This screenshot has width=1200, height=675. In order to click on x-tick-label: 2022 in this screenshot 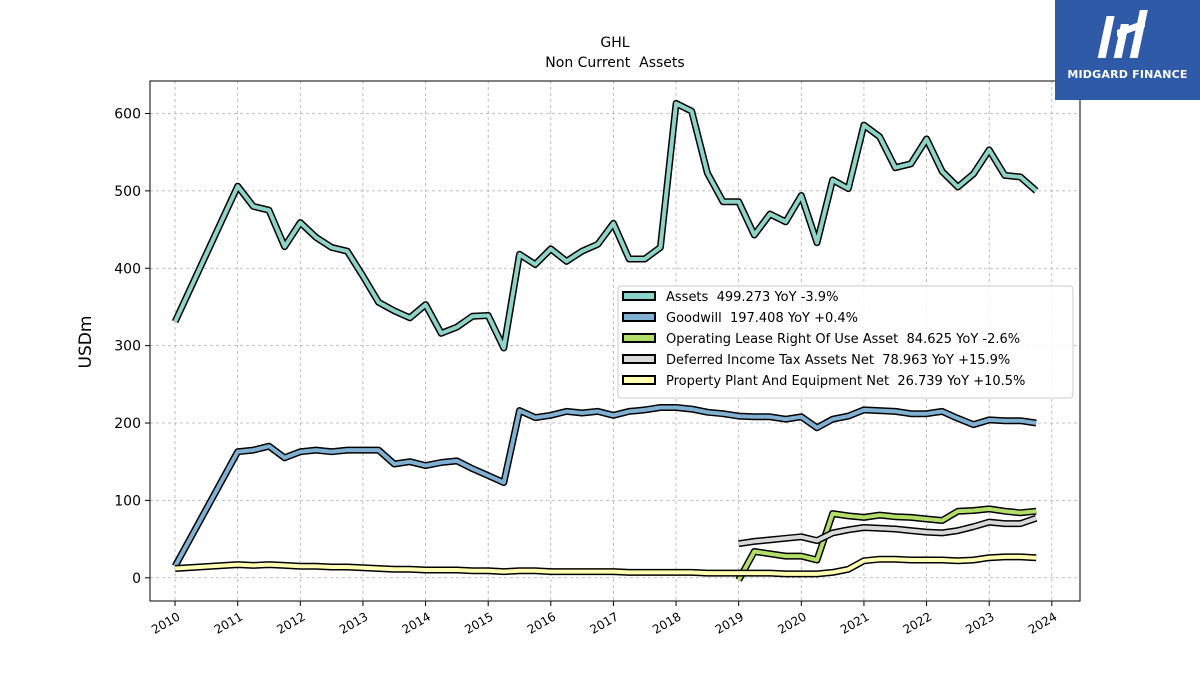, I will do `click(917, 622)`.